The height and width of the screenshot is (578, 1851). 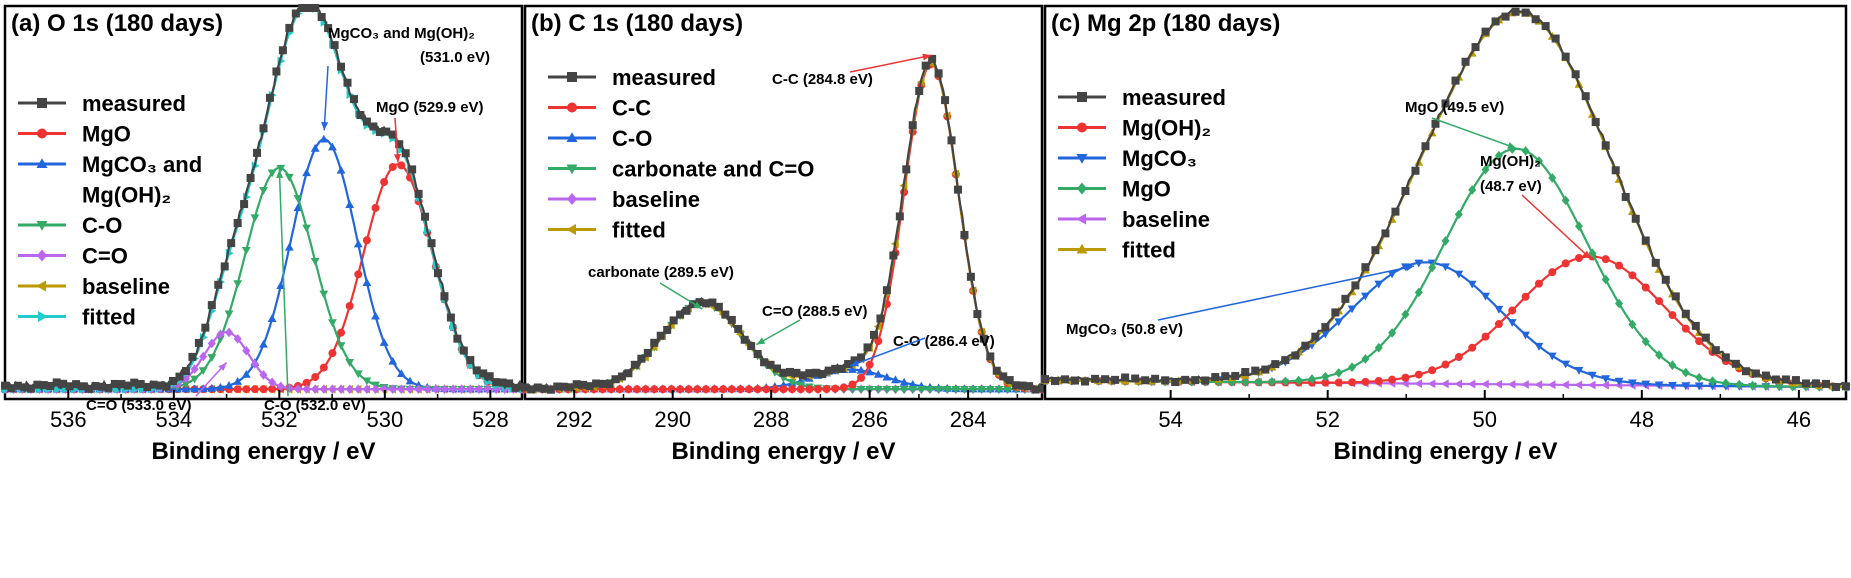 I want to click on legend-label: baseline, so click(x=1166, y=219).